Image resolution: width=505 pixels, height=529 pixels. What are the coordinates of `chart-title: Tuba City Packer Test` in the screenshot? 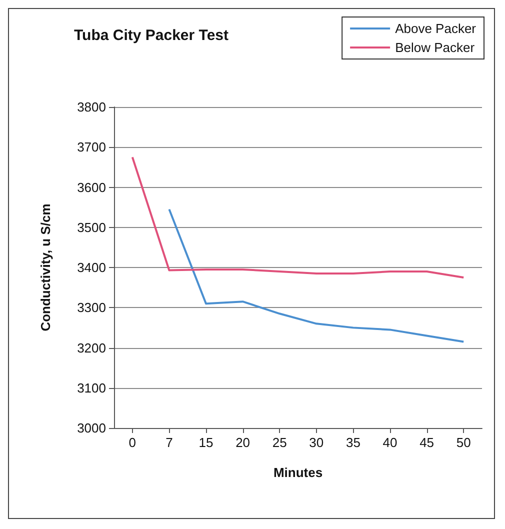 It's located at (151, 35).